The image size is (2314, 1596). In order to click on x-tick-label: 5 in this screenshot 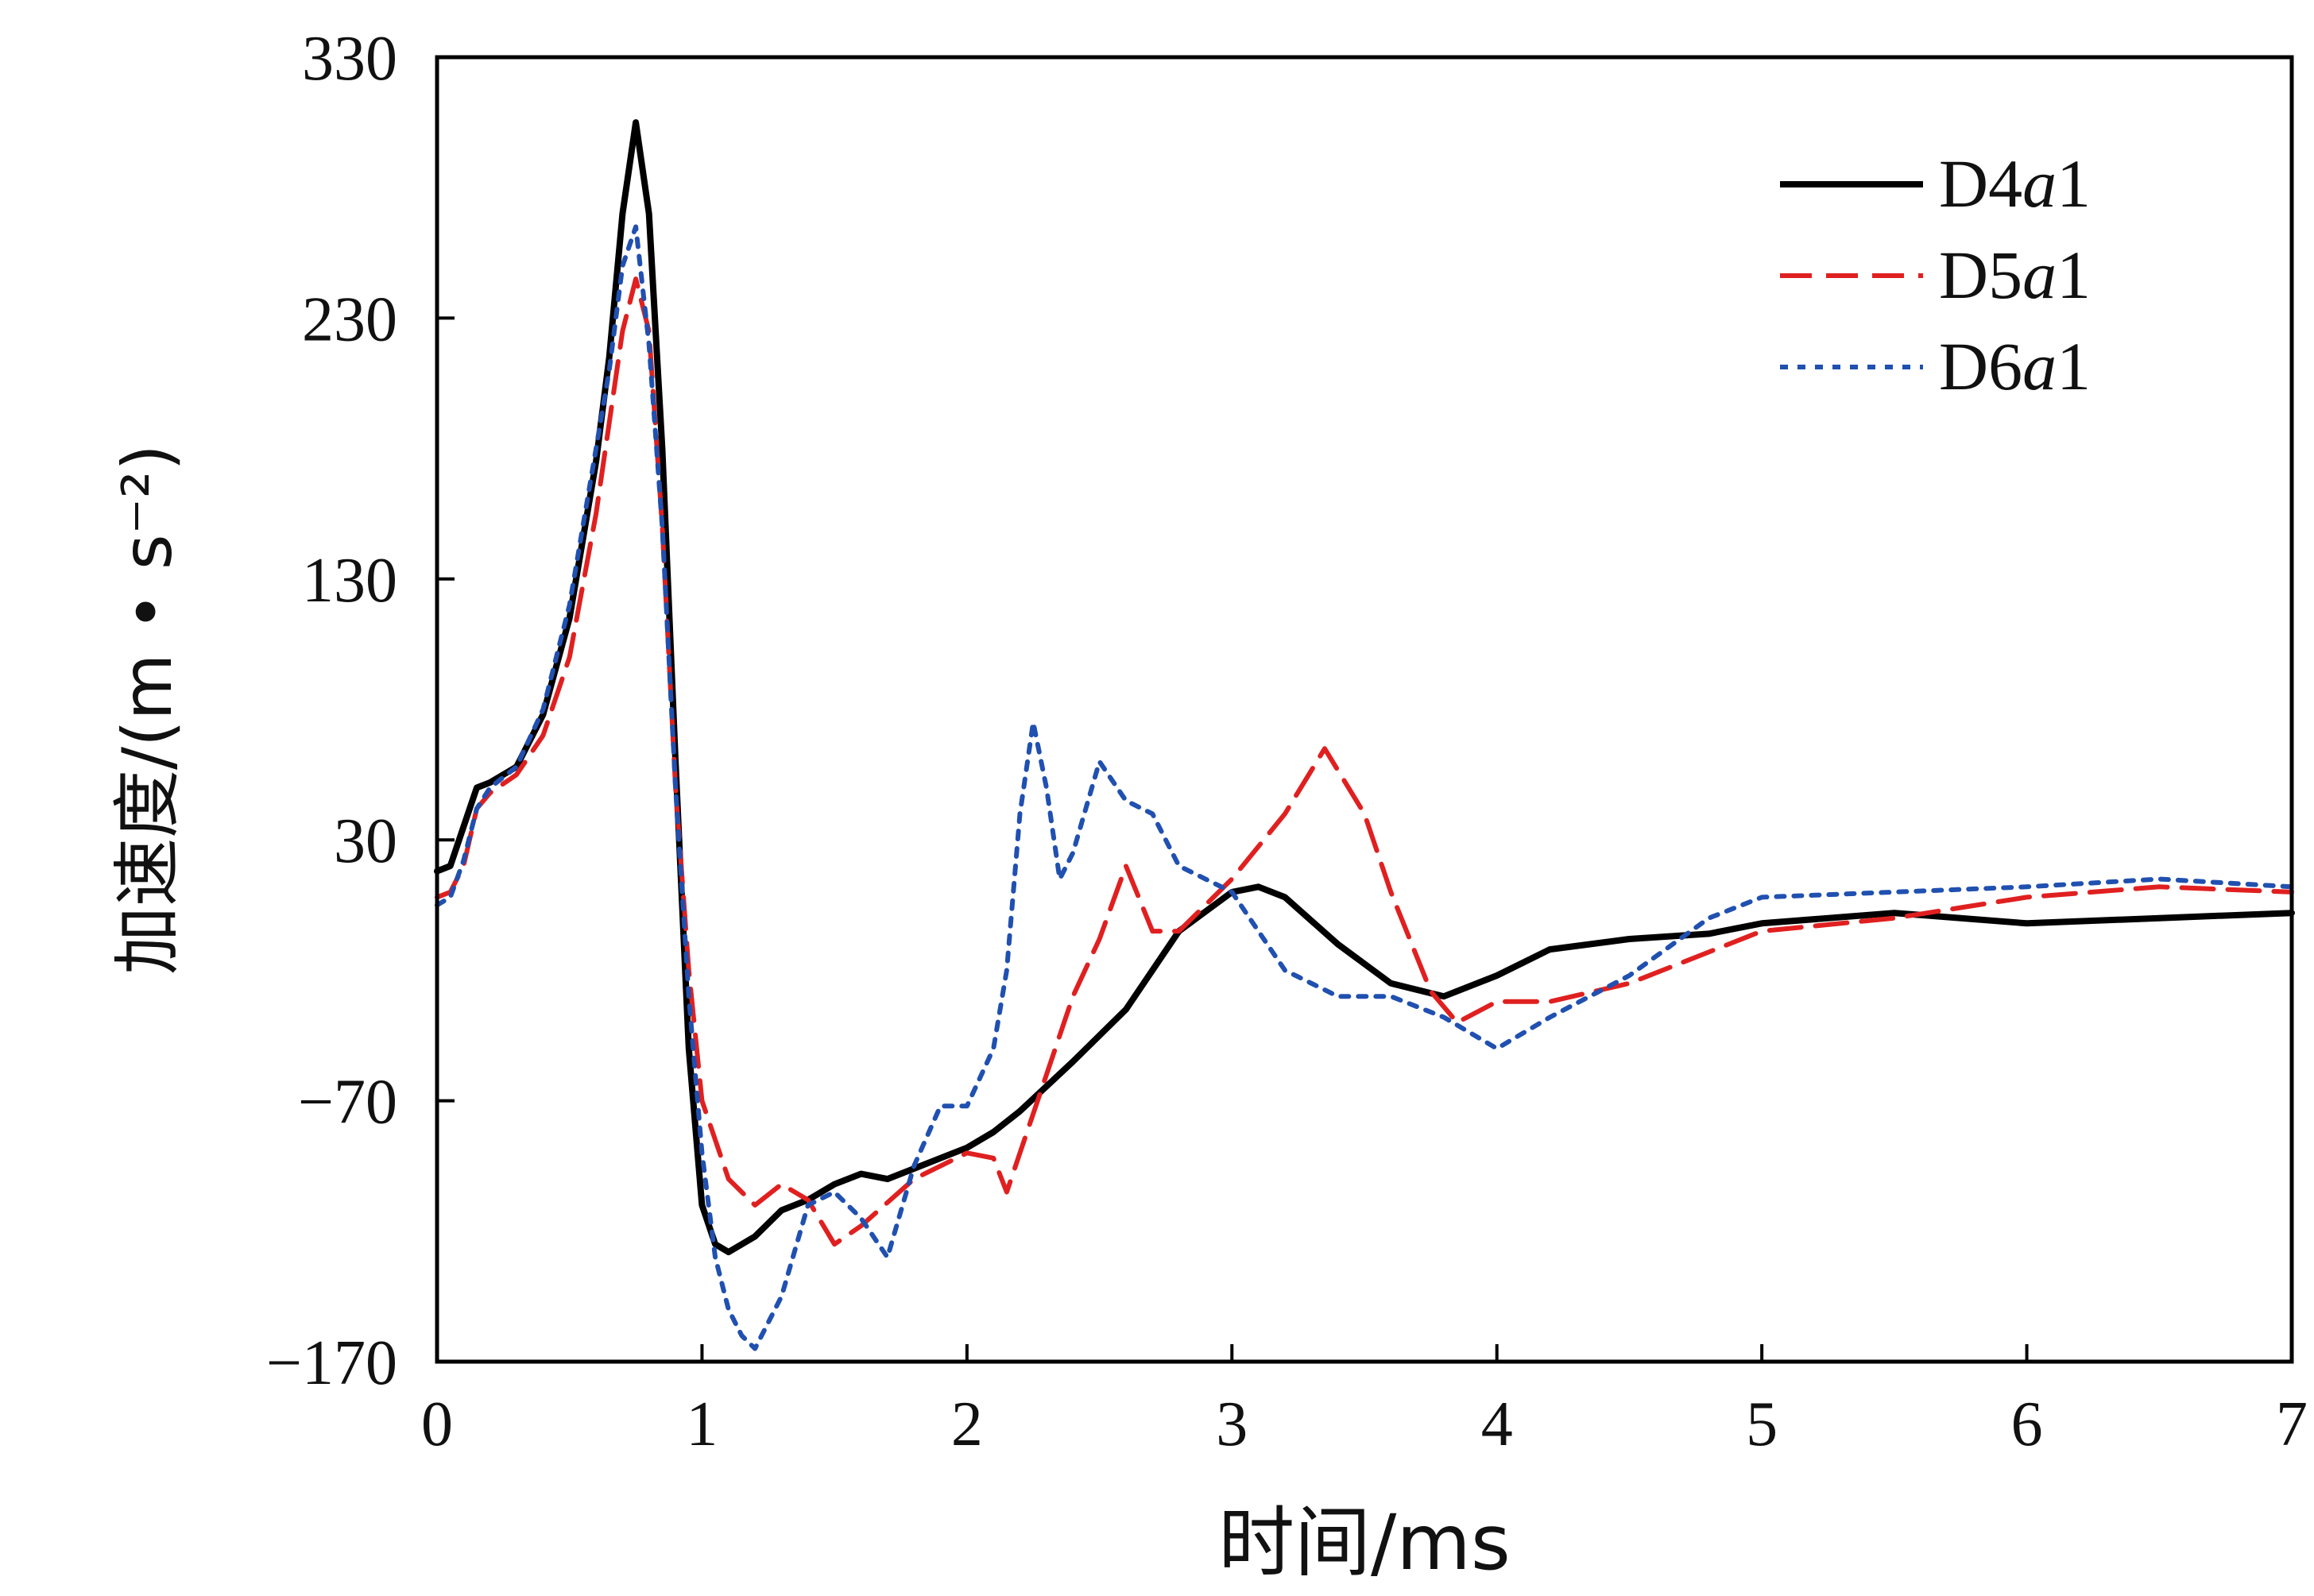, I will do `click(1762, 1424)`.